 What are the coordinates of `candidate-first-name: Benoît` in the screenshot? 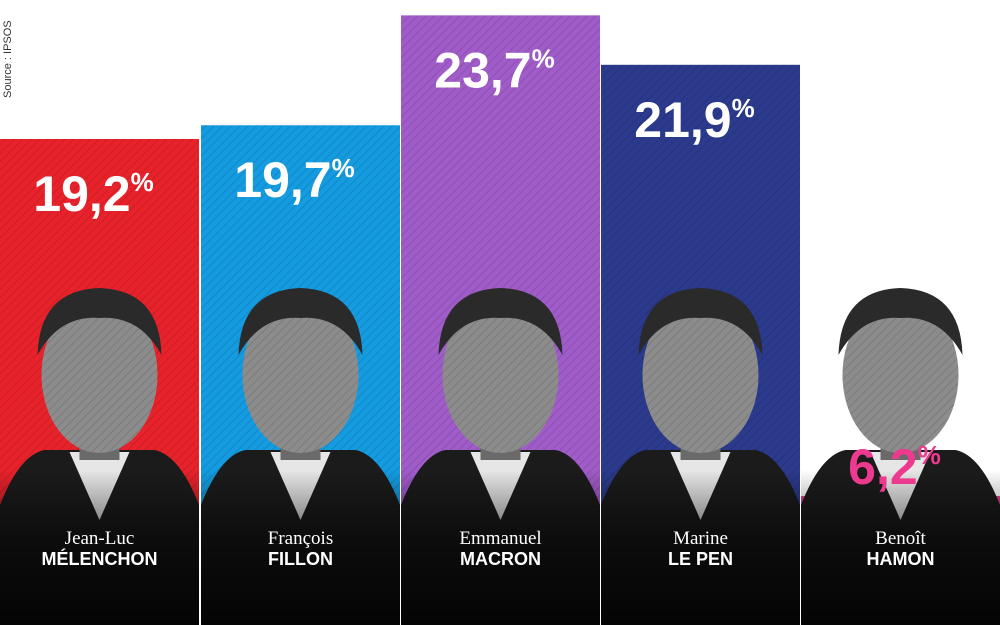 It's located at (900, 538).